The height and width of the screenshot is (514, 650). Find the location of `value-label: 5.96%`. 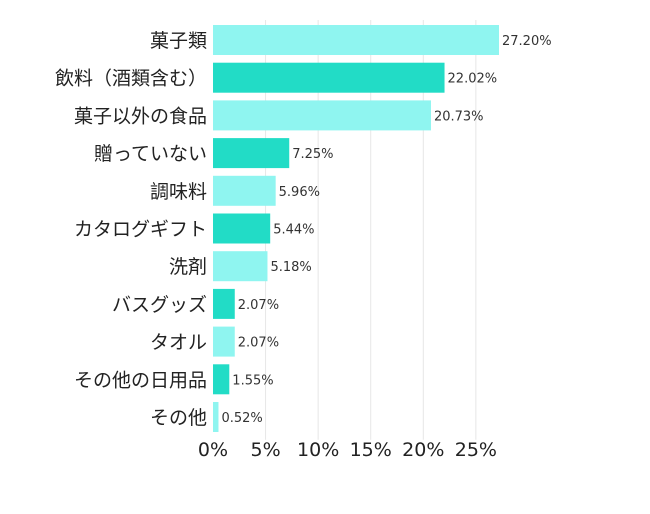

value-label: 5.96% is located at coordinates (299, 192).